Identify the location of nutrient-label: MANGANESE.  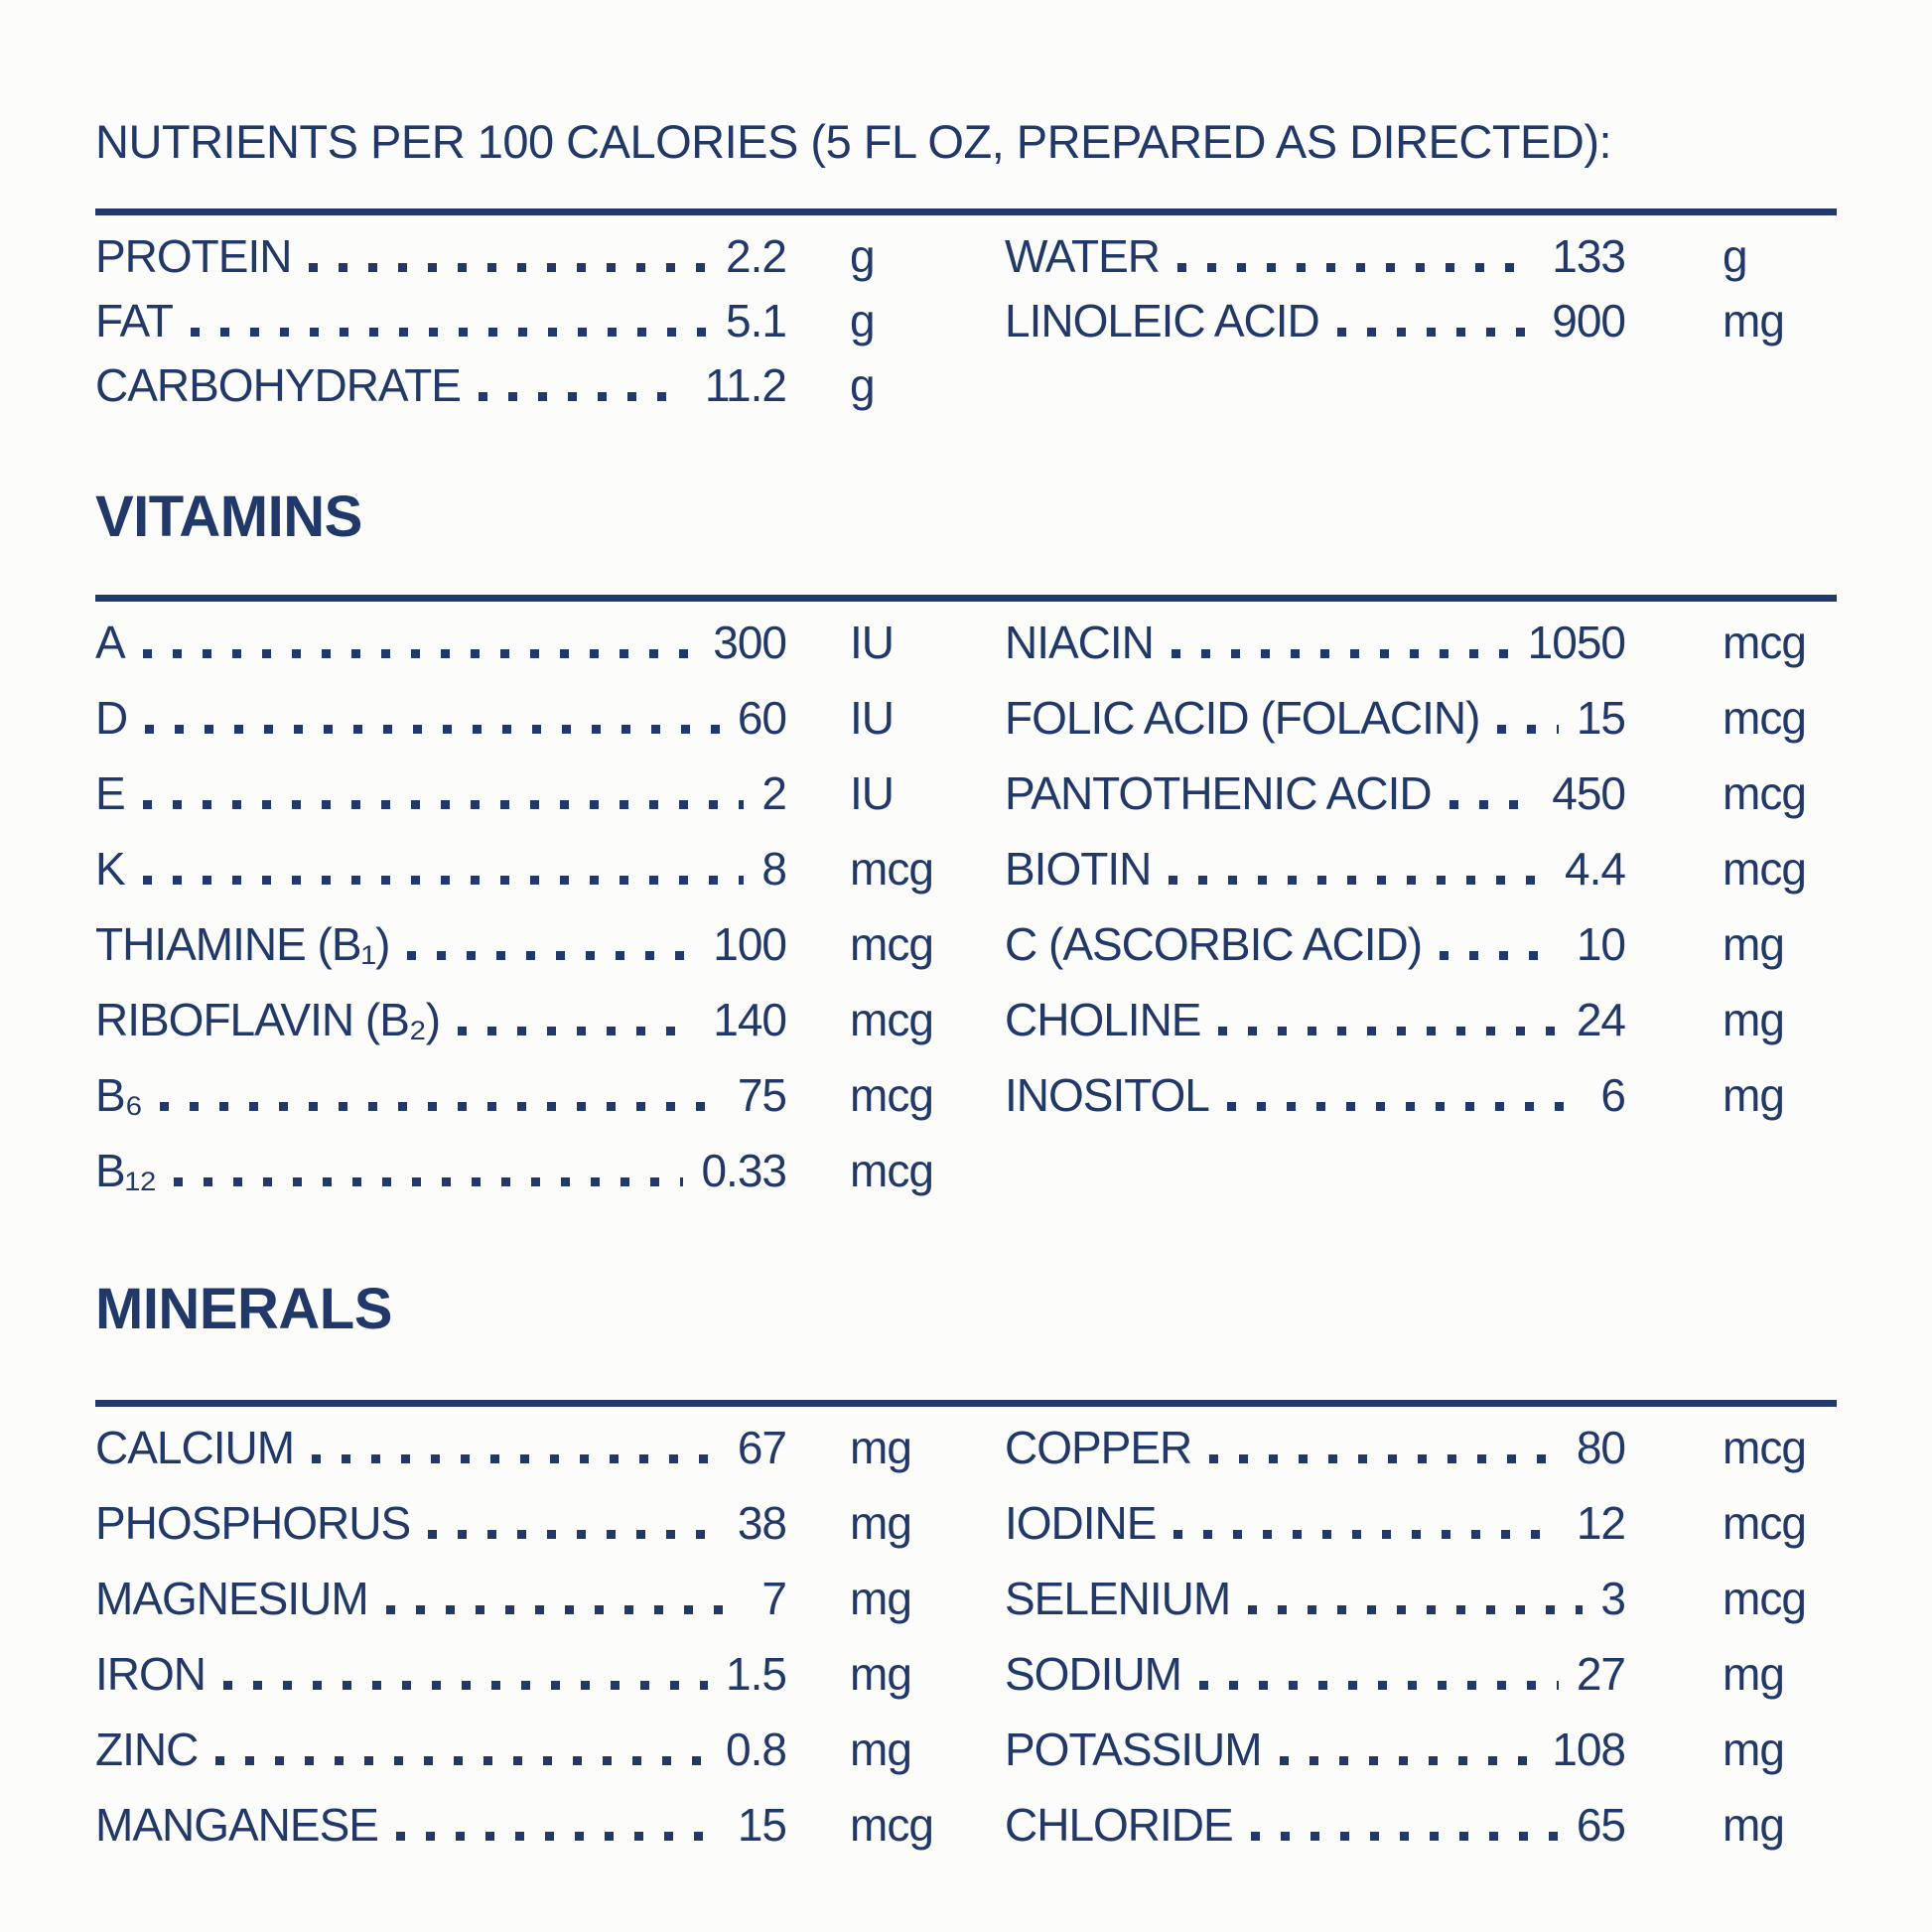
(237, 1825).